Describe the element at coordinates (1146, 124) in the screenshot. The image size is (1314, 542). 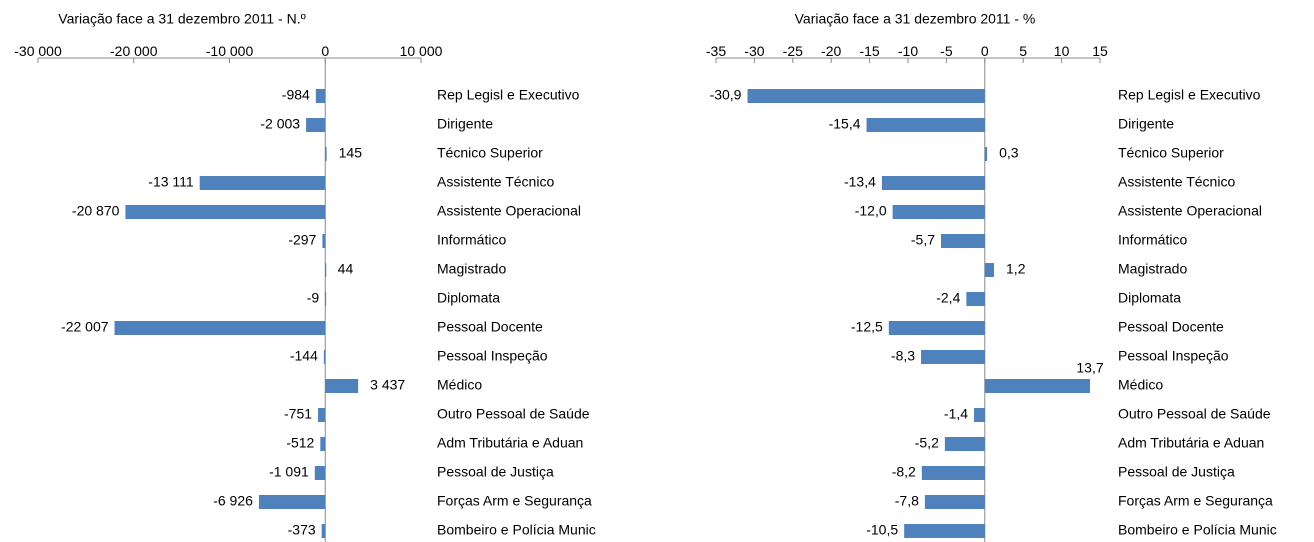
I see `category-label: Dirigente` at that location.